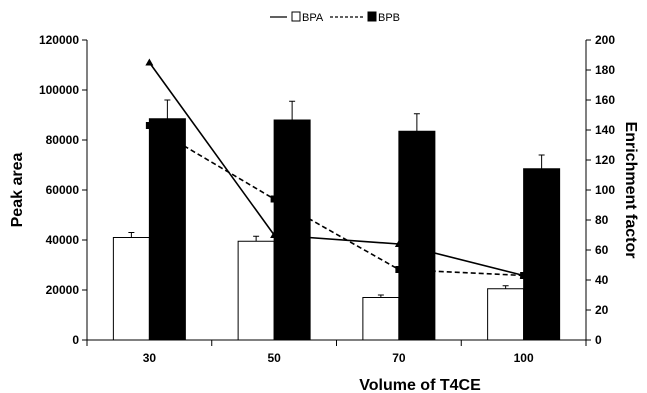 The image size is (647, 393). What do you see at coordinates (598, 340) in the screenshot?
I see `y2-tick-label: 0` at bounding box center [598, 340].